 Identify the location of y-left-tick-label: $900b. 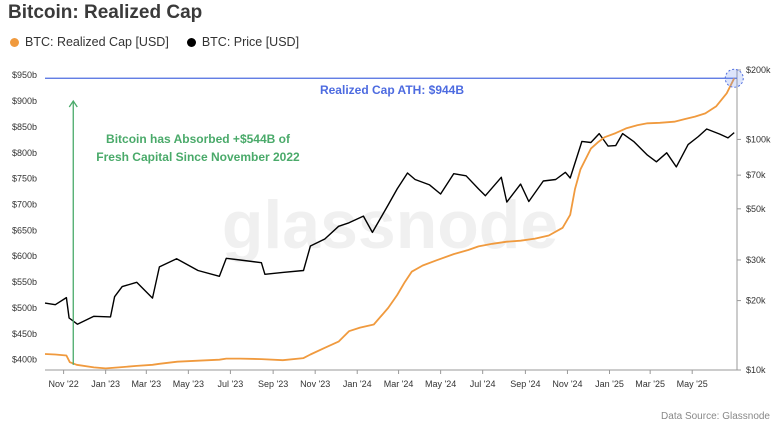
(24, 101).